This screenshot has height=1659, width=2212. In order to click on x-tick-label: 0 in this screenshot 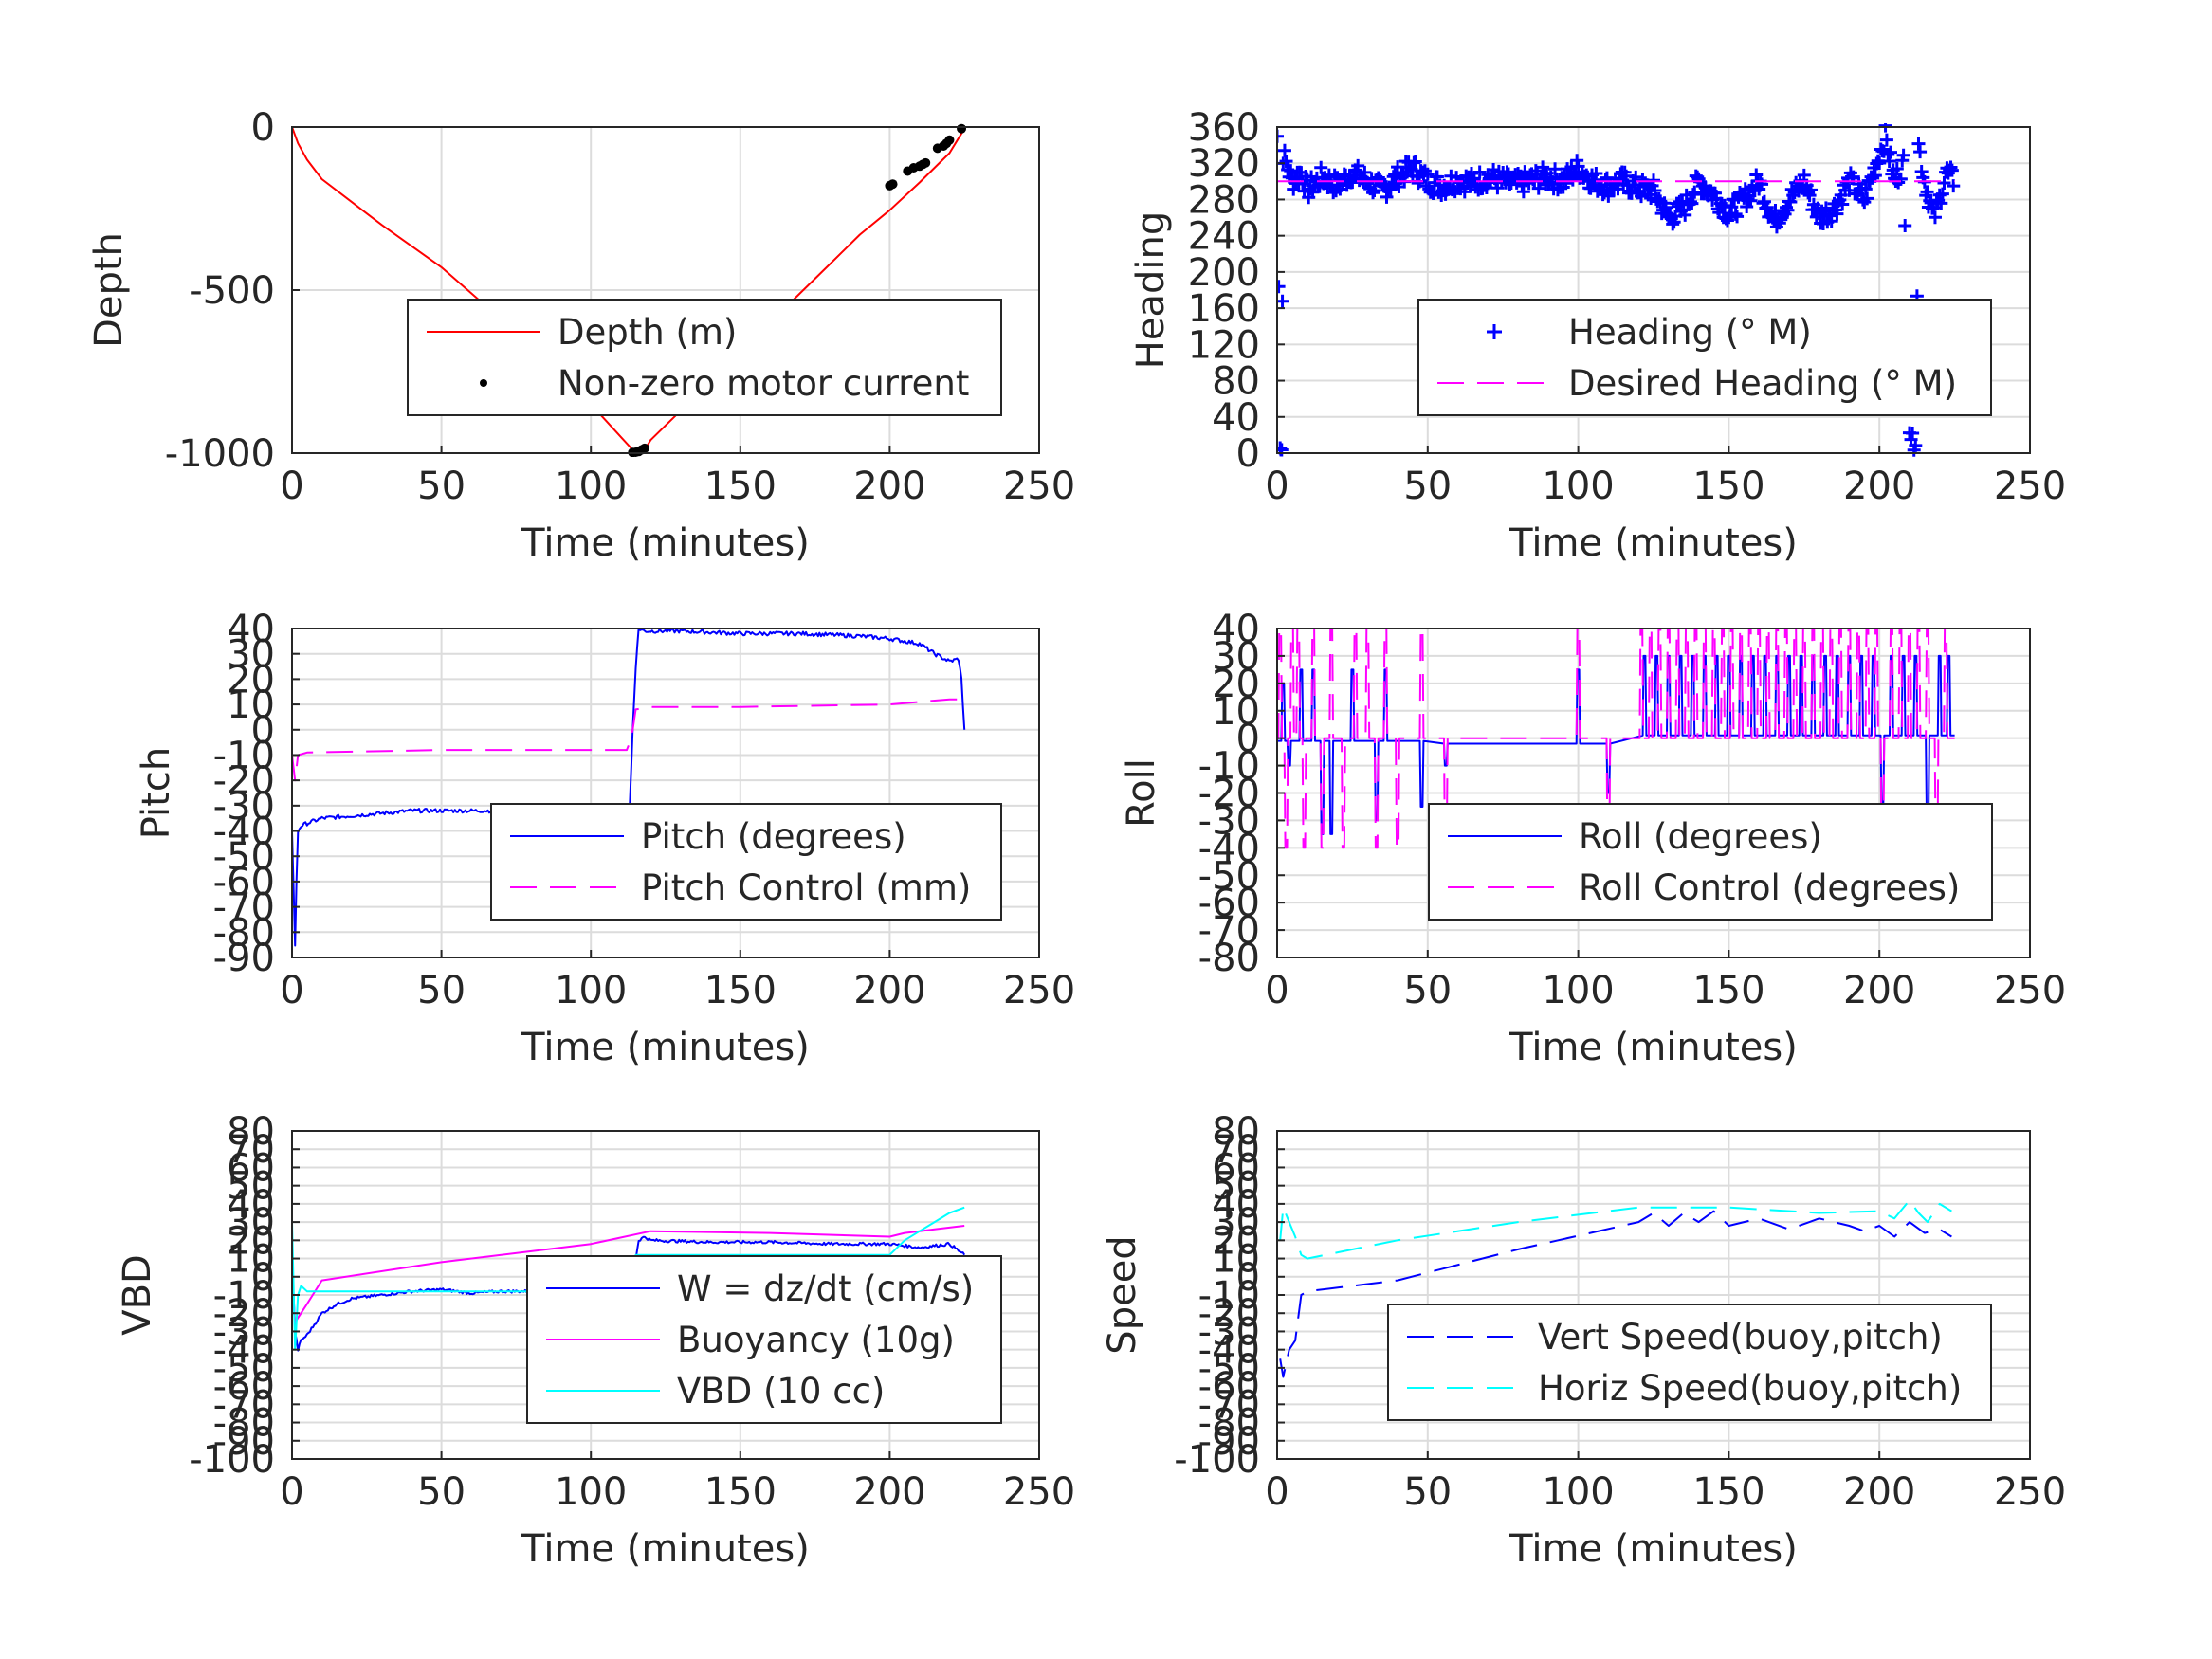, I will do `click(1277, 1492)`.